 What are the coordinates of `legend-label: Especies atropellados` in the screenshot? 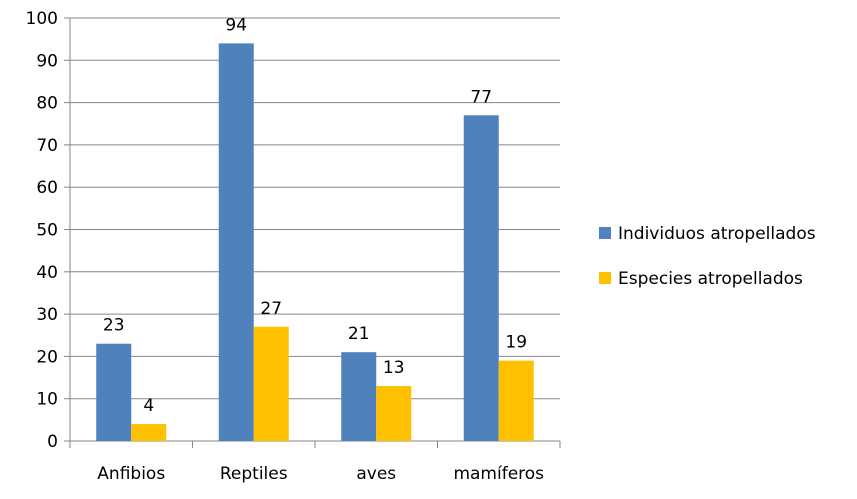 It's located at (710, 279).